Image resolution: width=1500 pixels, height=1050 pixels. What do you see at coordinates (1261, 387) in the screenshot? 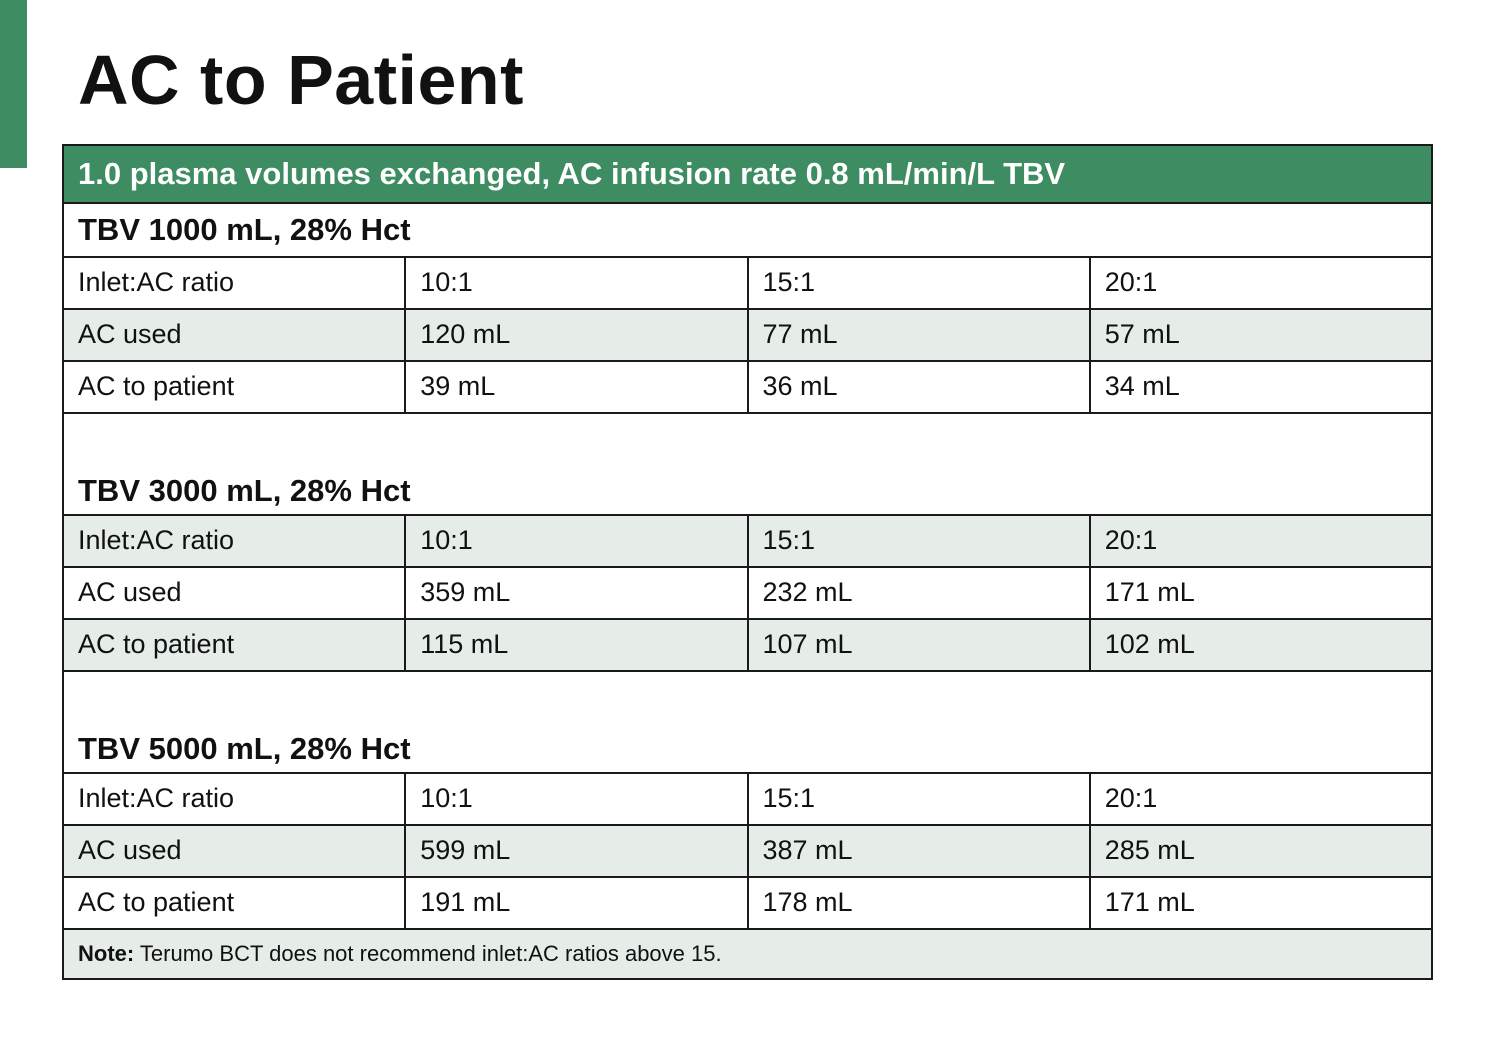
I see `table-cell: 34 mL` at bounding box center [1261, 387].